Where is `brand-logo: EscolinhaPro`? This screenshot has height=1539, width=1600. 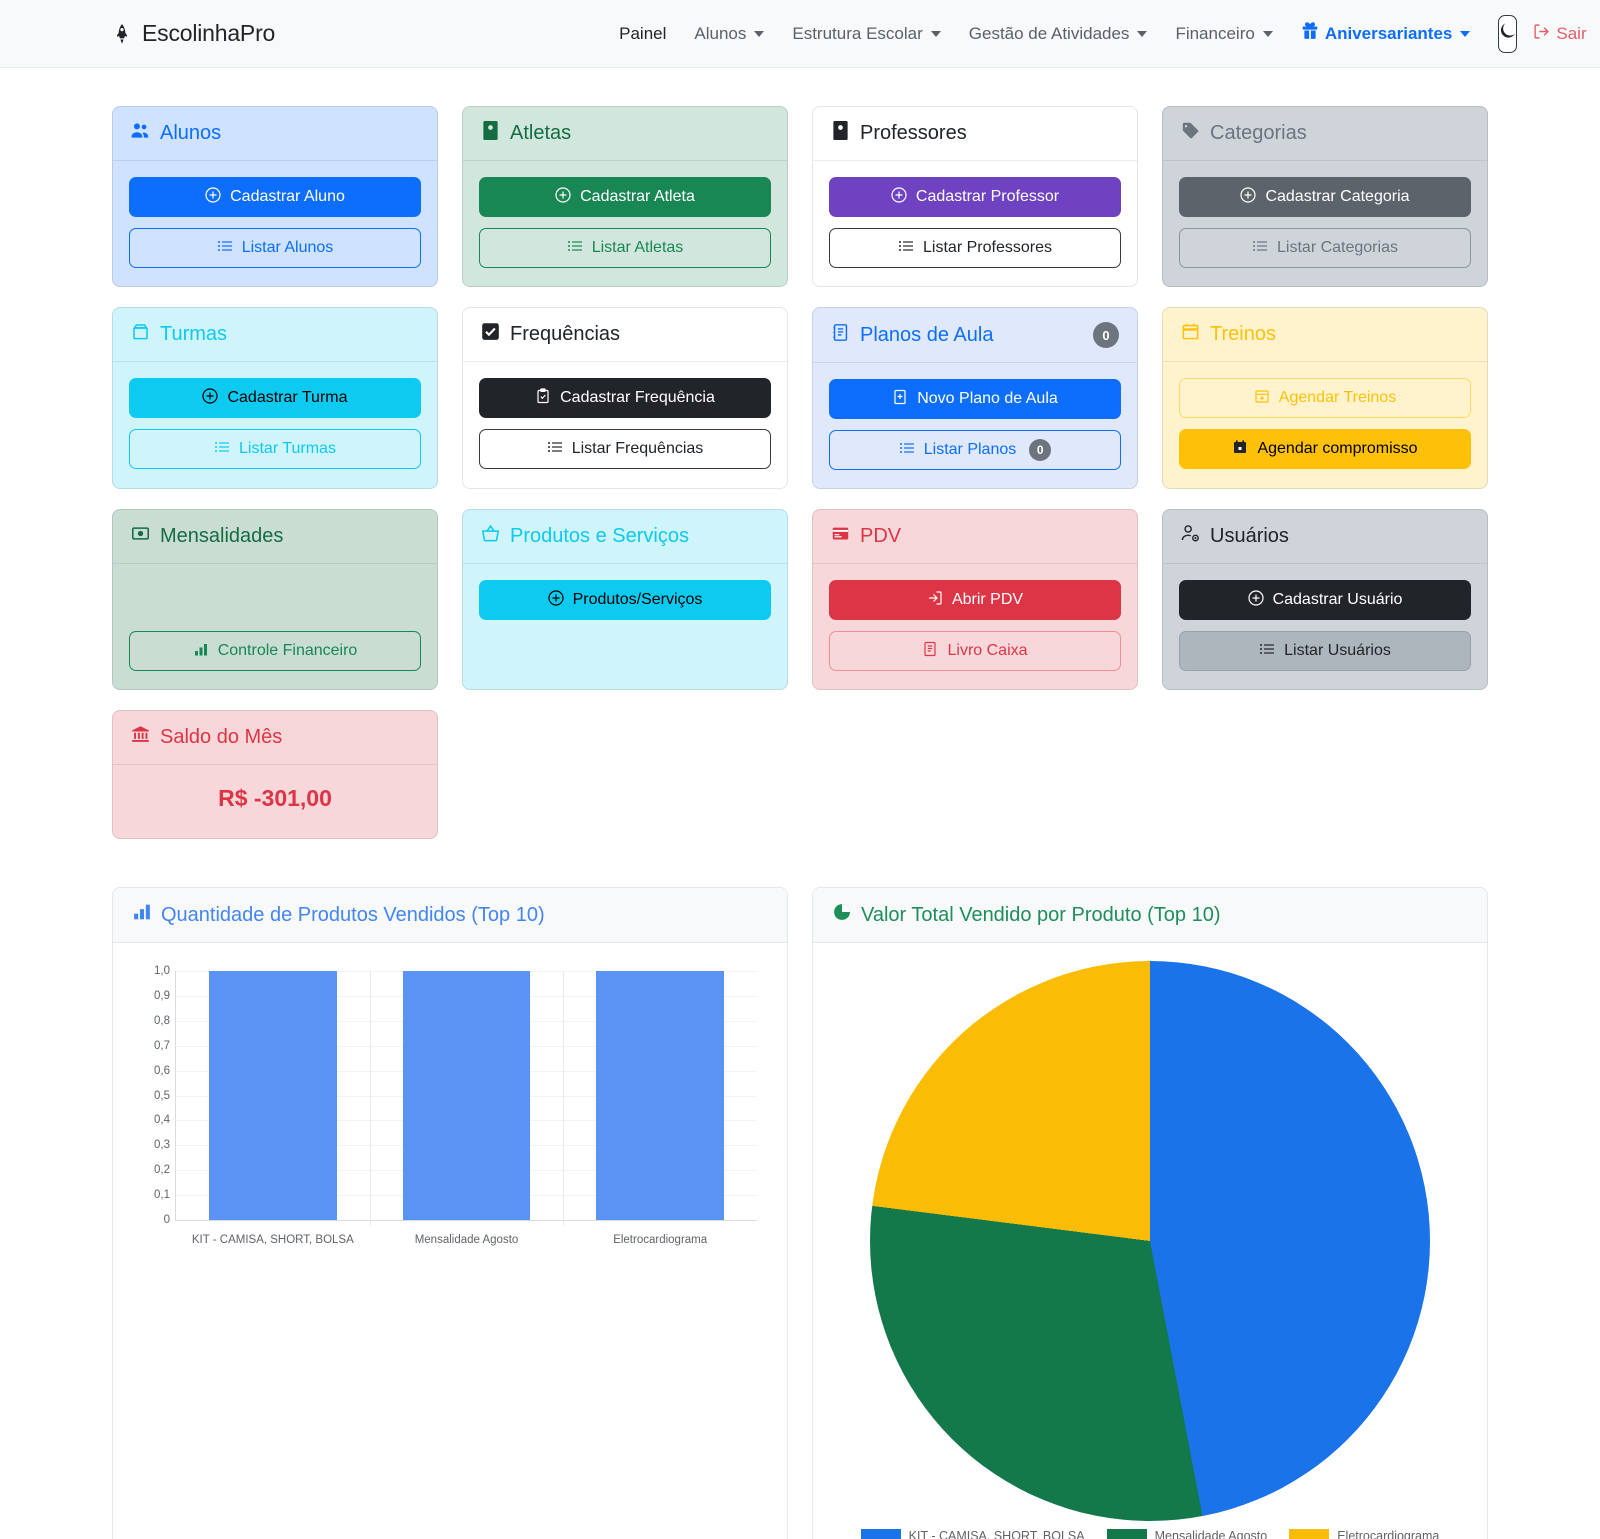
brand-logo: EscolinhaPro is located at coordinates (193, 33).